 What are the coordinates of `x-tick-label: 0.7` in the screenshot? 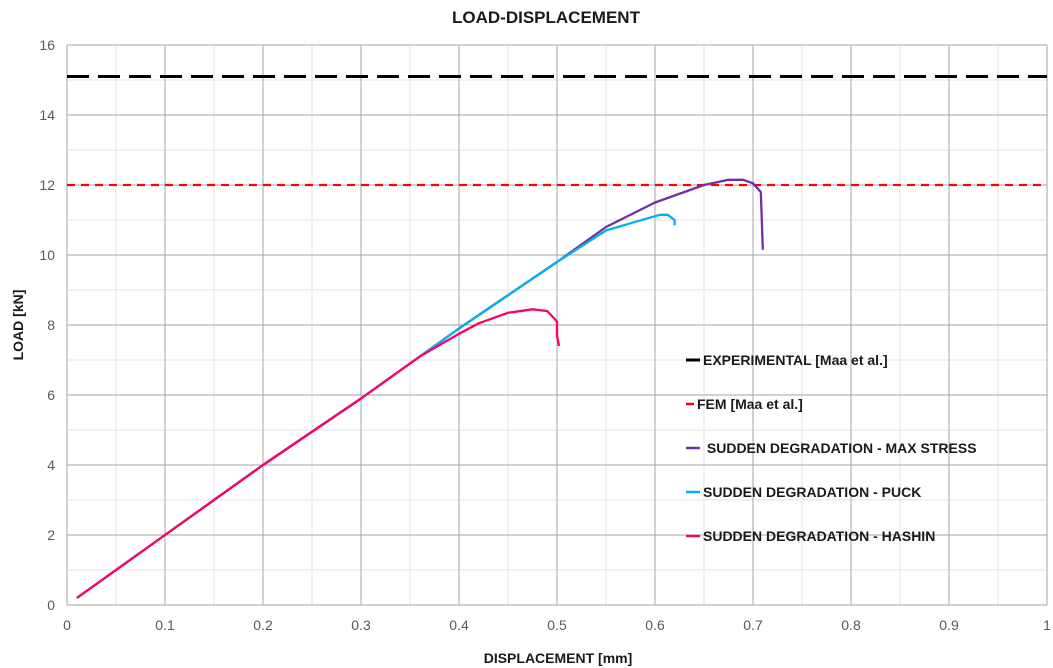 It's located at (753, 625).